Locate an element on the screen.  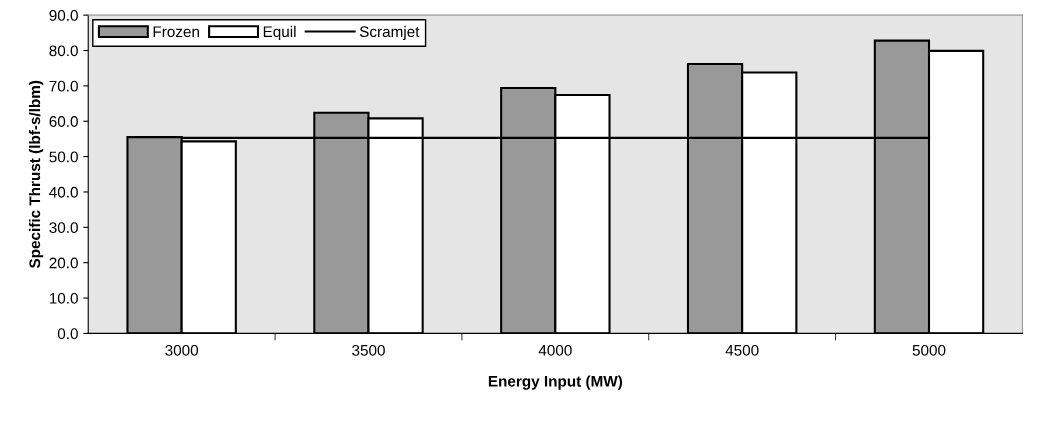
y-axis-title: Specific Thrust (lbf-s/lbm) is located at coordinates (36, 174).